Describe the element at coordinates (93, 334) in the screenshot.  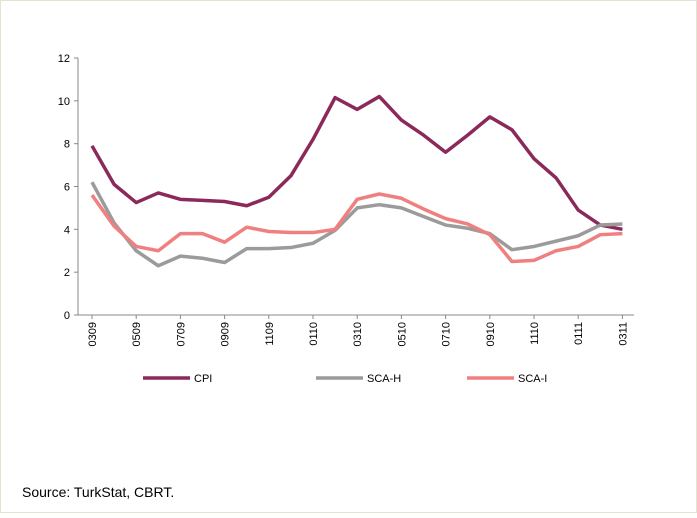
I see `x-tick-label: 0309` at that location.